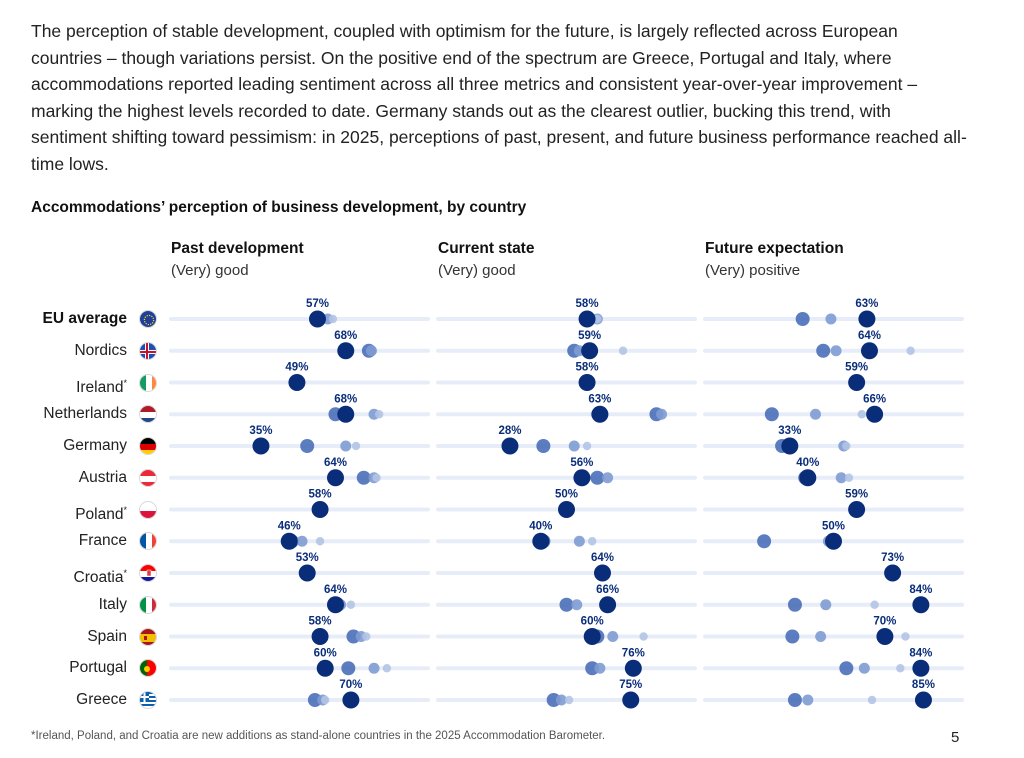 The width and height of the screenshot is (1024, 758). I want to click on column-title: Future expectation, so click(774, 248).